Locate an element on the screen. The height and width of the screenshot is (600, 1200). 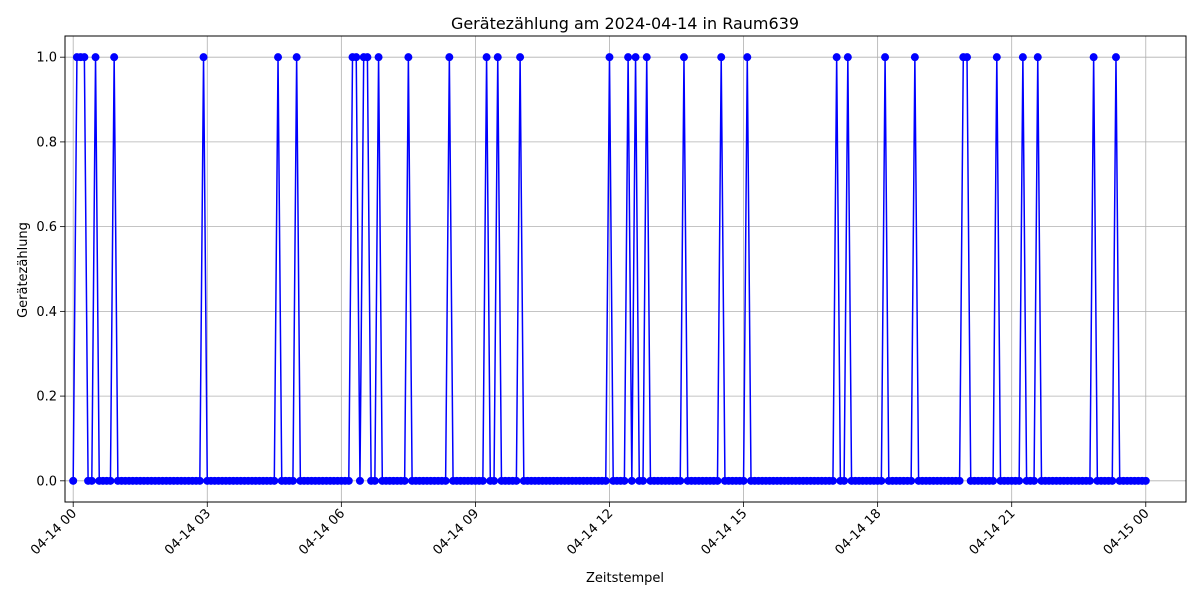
chart-title: Gerätezählung am 2024-04-14 in Raum639 is located at coordinates (625, 23).